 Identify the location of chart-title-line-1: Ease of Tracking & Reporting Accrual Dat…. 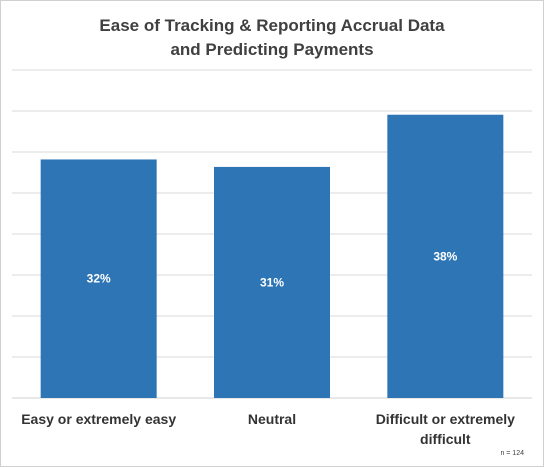
(272, 25).